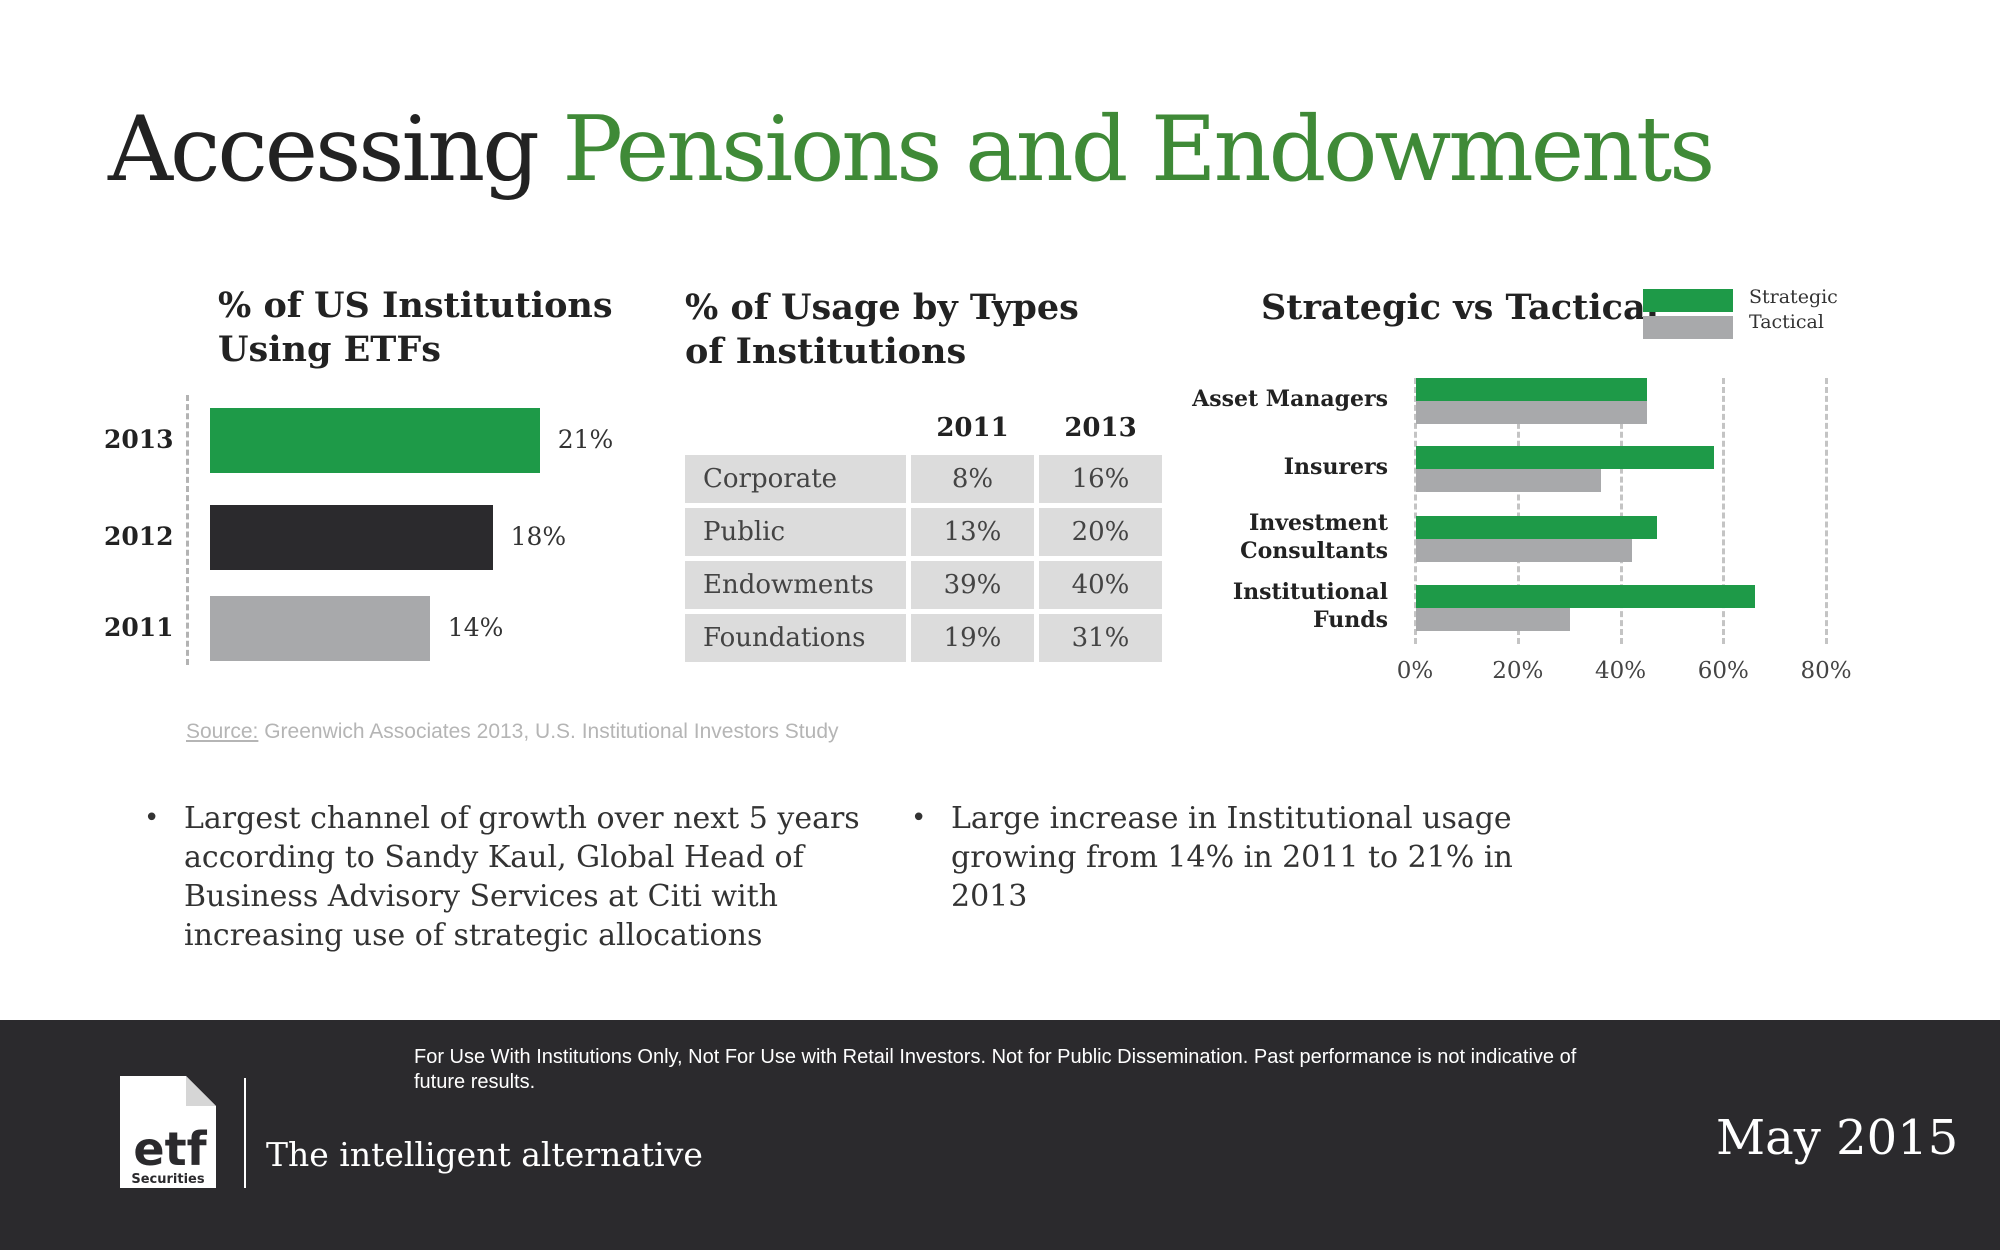 The width and height of the screenshot is (2000, 1250). What do you see at coordinates (167, 1179) in the screenshot?
I see `logo-securities-text: Securities` at bounding box center [167, 1179].